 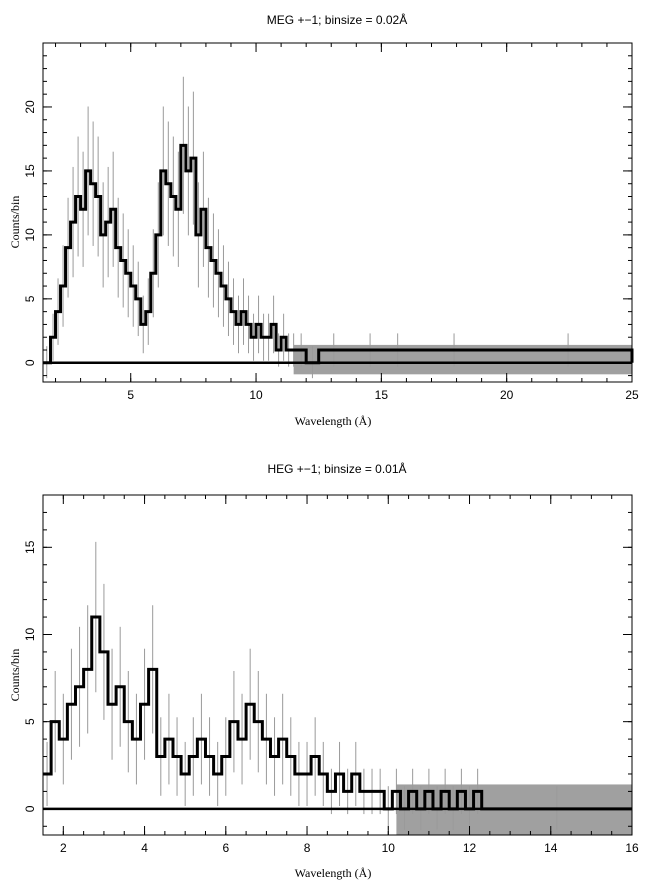 What do you see at coordinates (30, 634) in the screenshot?
I see `heg-y-tick-label: 10` at bounding box center [30, 634].